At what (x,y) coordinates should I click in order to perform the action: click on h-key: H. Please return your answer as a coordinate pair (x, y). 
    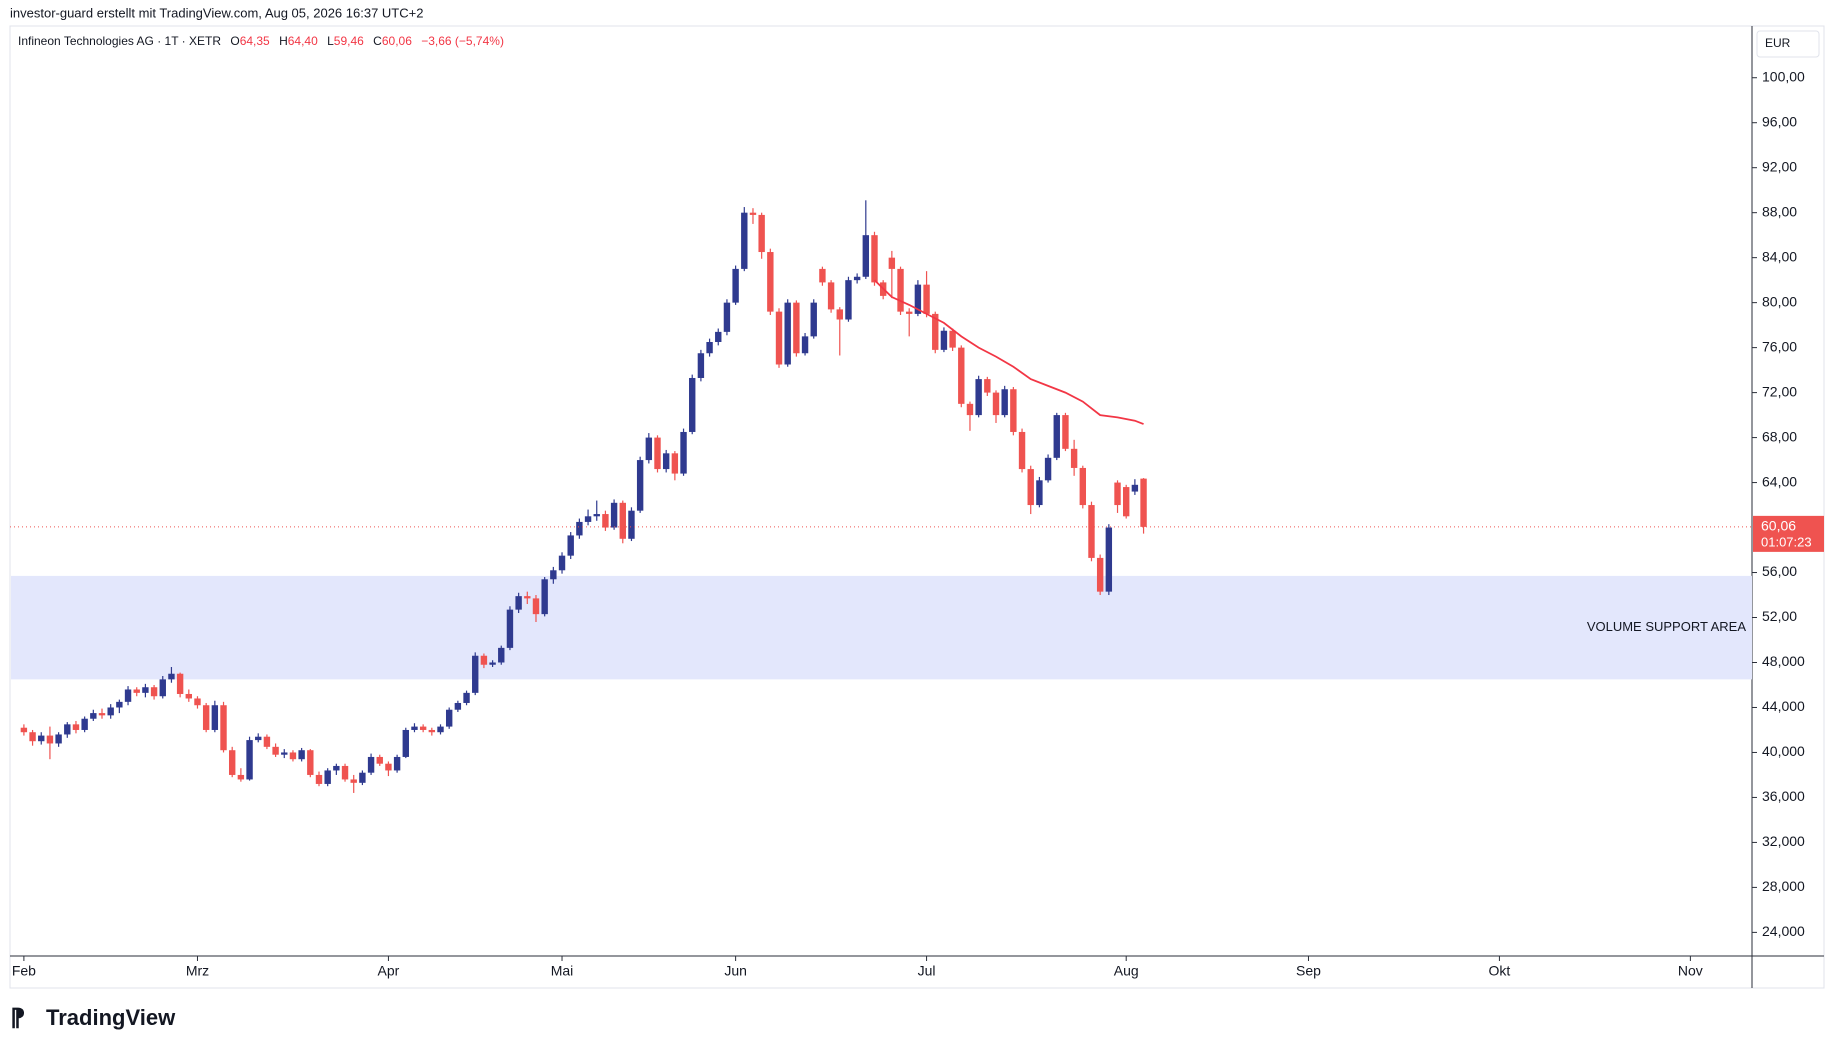
    Looking at the image, I should click on (283, 41).